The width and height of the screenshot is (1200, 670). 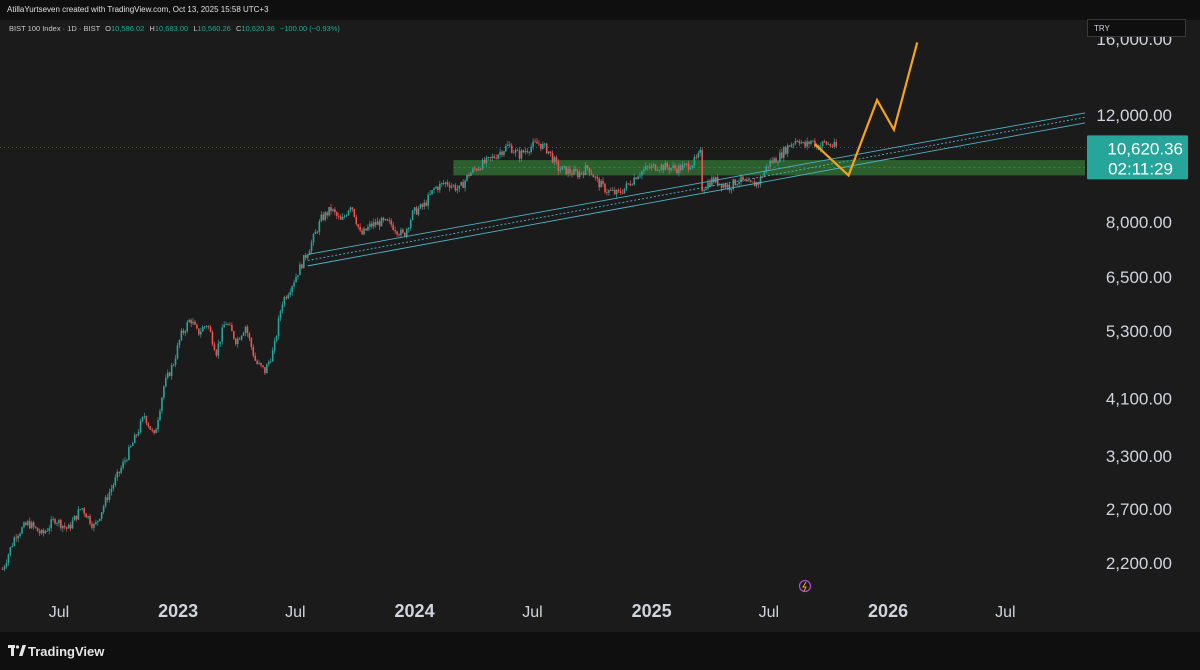 I want to click on projection-path, so click(x=866, y=110).